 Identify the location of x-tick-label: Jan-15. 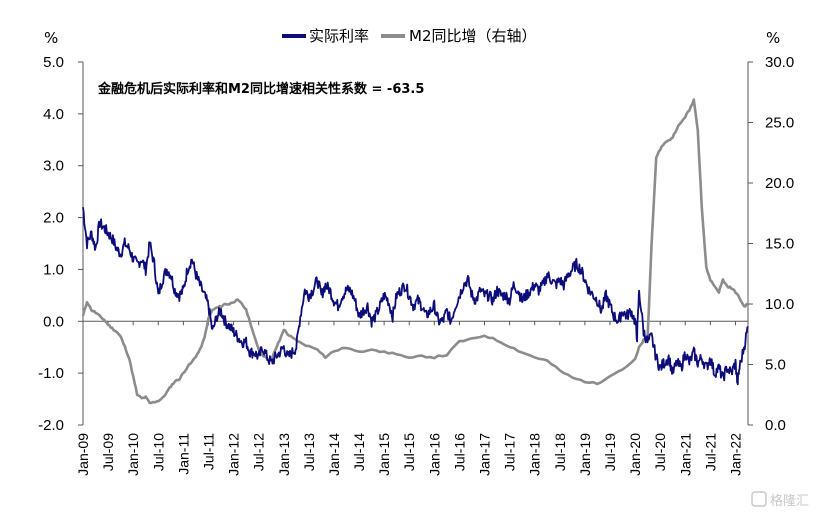
(384, 454).